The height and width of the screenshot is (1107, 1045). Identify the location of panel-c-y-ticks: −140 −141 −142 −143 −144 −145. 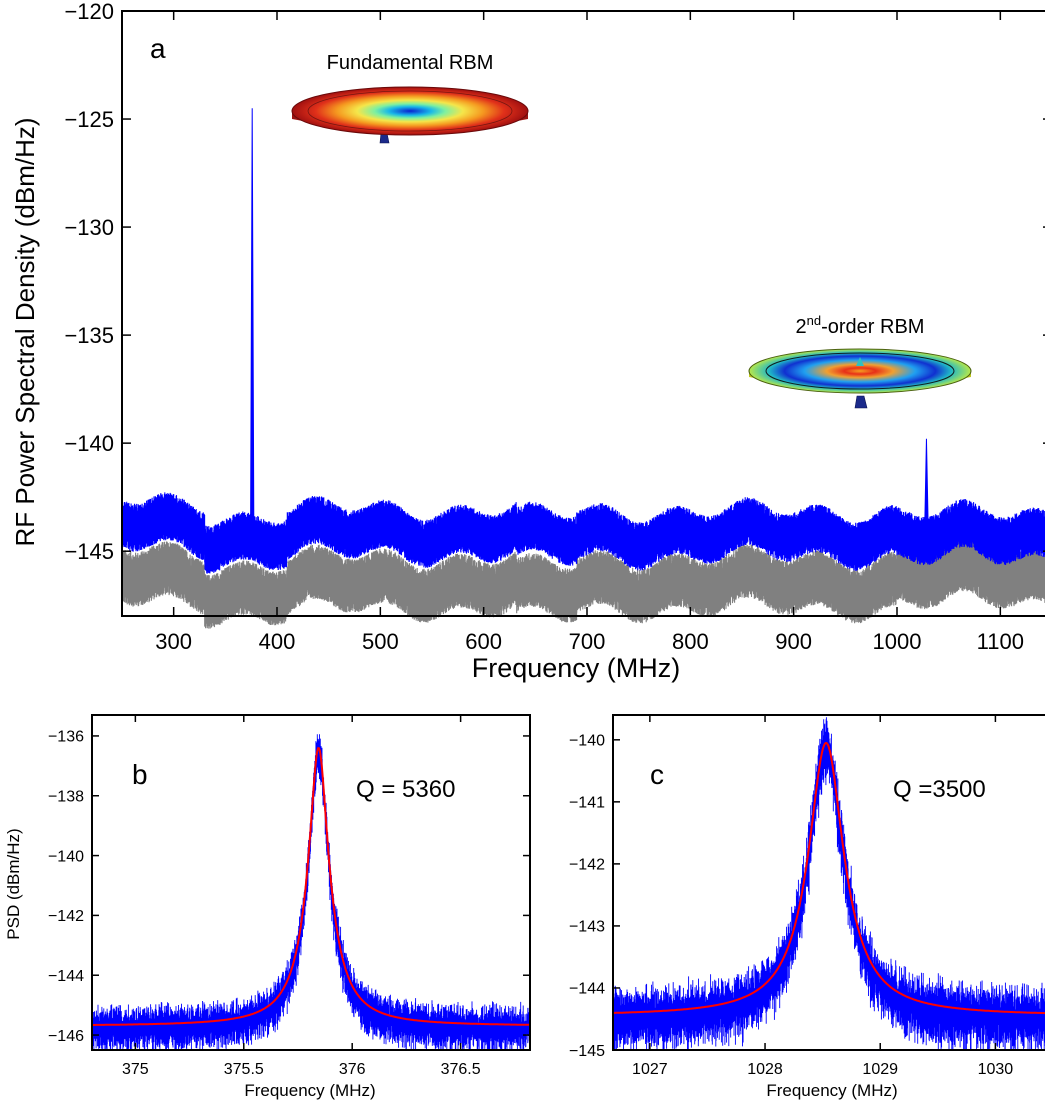
(594, 896).